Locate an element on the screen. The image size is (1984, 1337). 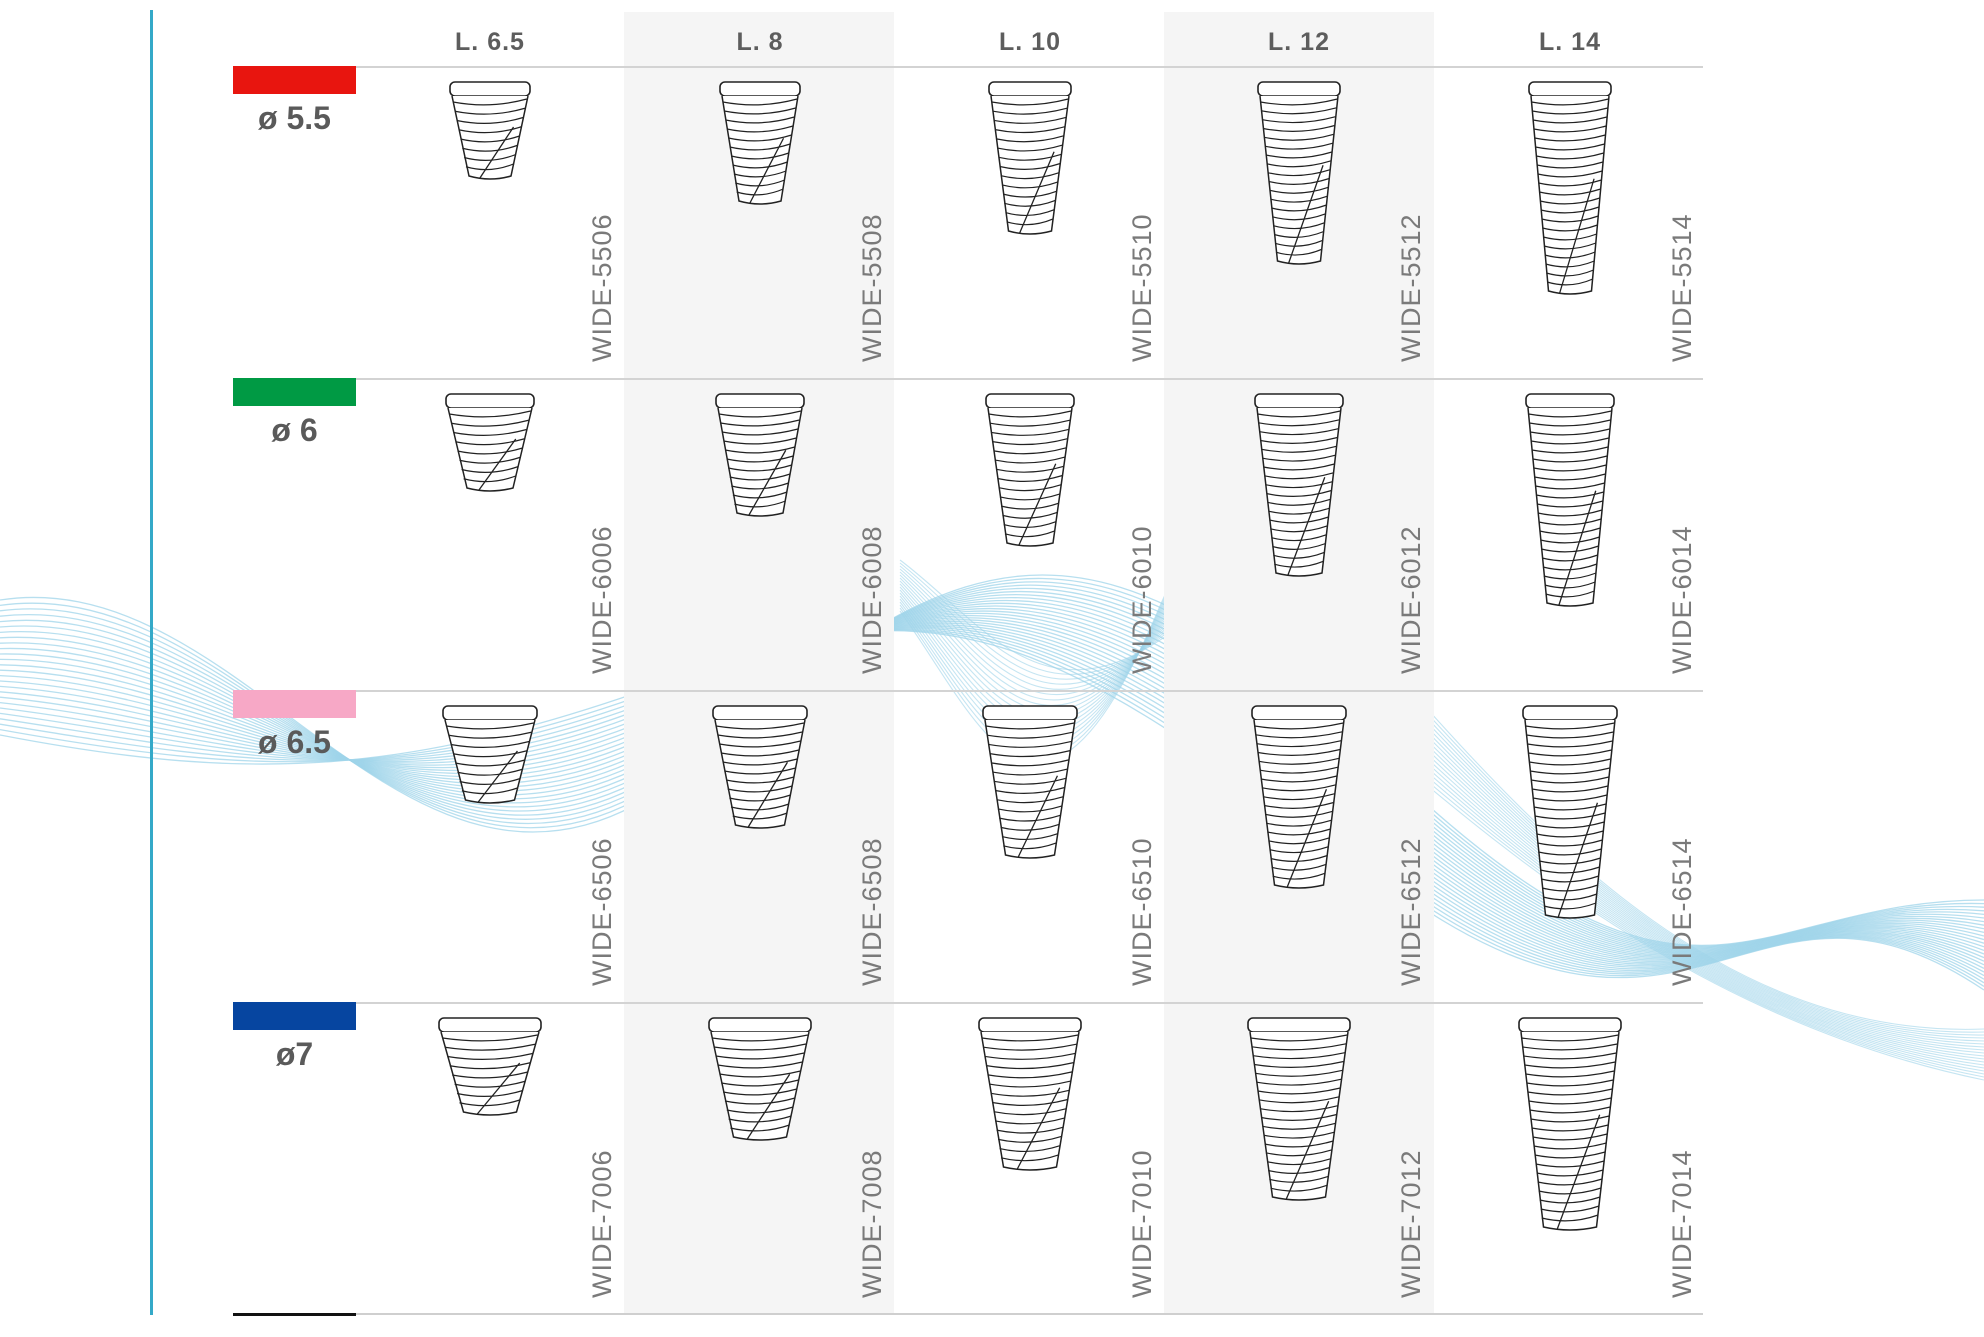
product-code: WIDE-7010 is located at coordinates (1142, 1223).